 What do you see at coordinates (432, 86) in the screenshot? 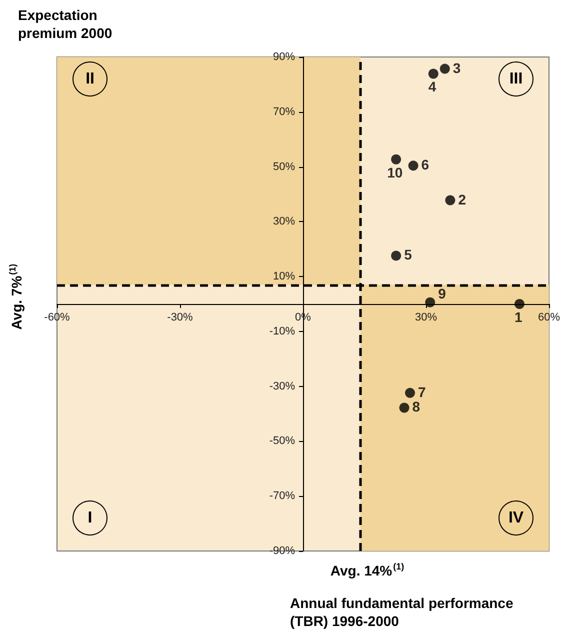
I see `series-label: 4` at bounding box center [432, 86].